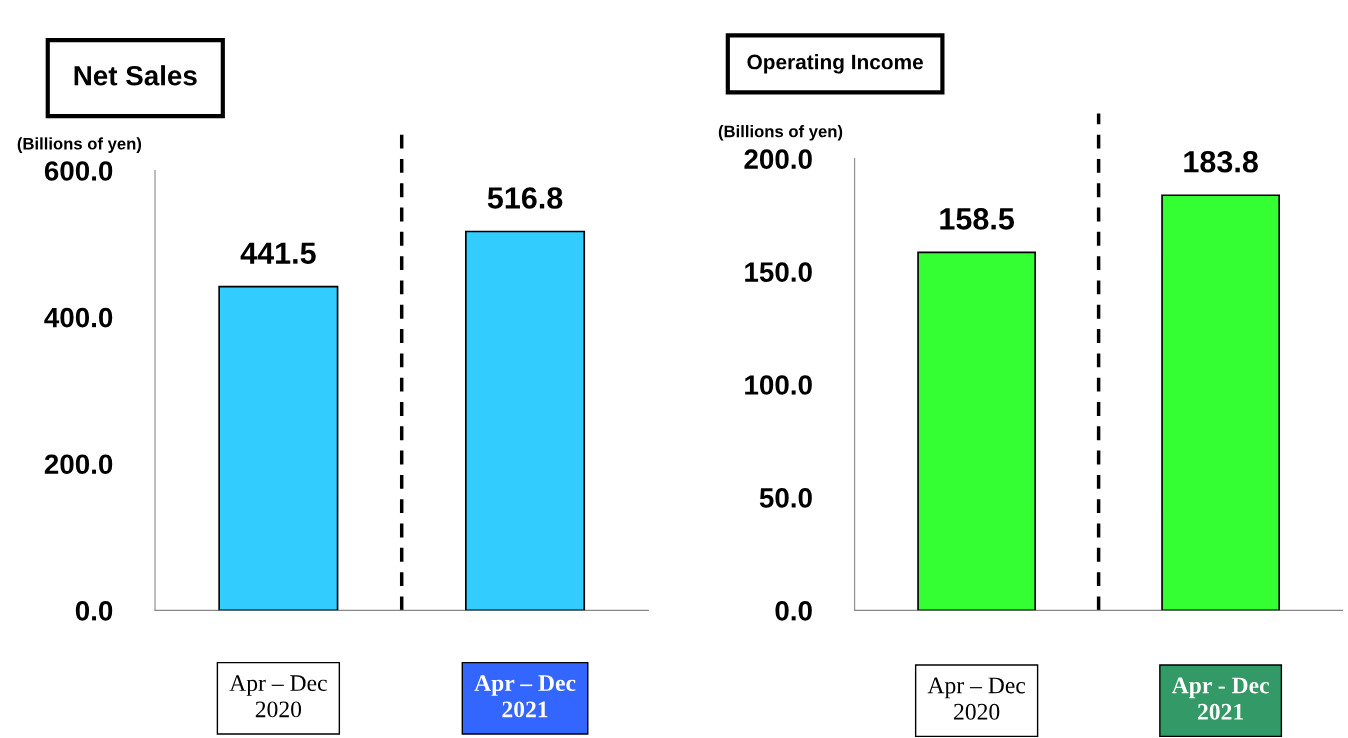 The width and height of the screenshot is (1348, 738). Describe the element at coordinates (135, 75) in the screenshot. I see `chart-title: Net Sales` at that location.